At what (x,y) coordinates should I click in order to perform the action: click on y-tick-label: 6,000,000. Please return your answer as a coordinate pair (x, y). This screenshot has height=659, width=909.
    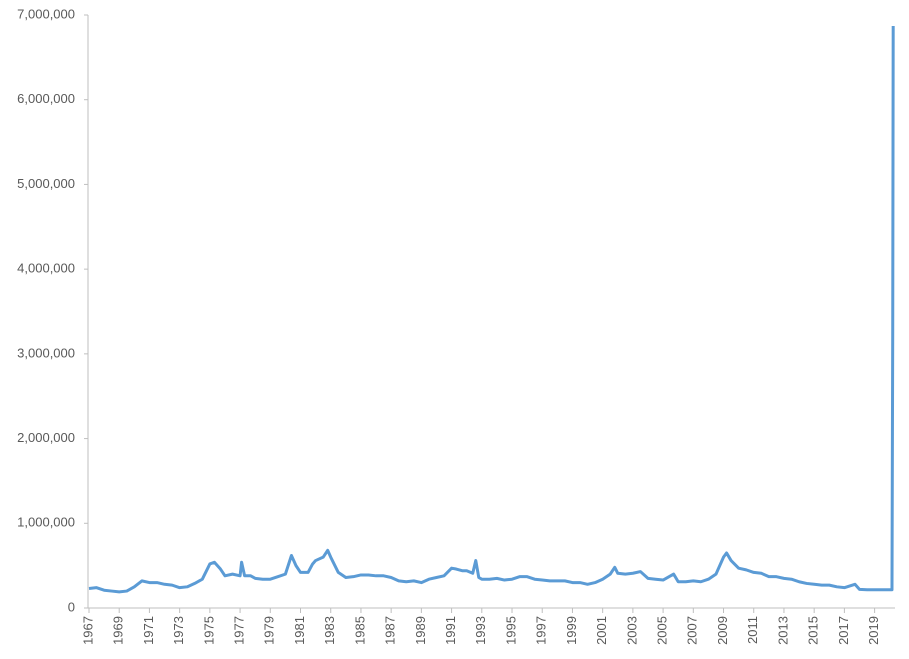
    Looking at the image, I should click on (46, 98).